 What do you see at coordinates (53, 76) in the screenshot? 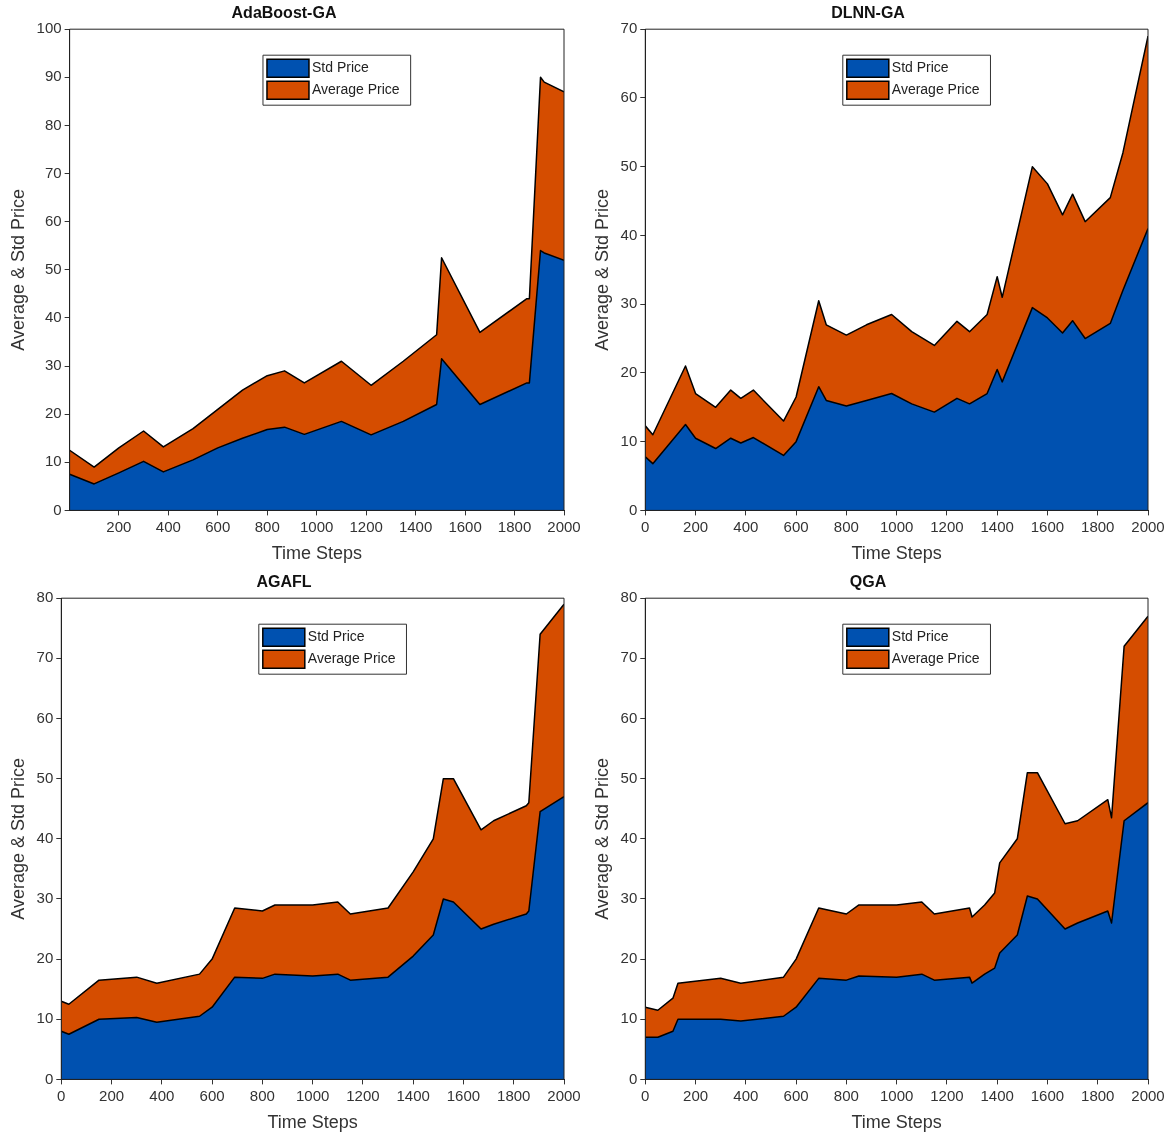
I see `y-tick-label: 90` at bounding box center [53, 76].